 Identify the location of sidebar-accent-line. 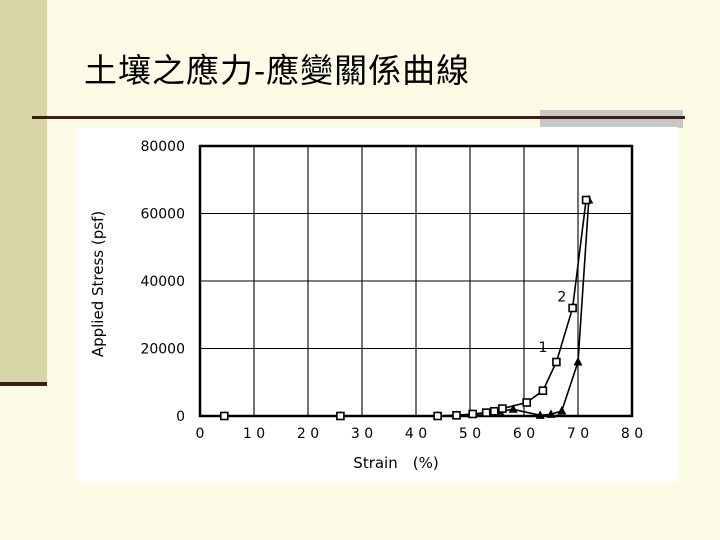
(23, 384).